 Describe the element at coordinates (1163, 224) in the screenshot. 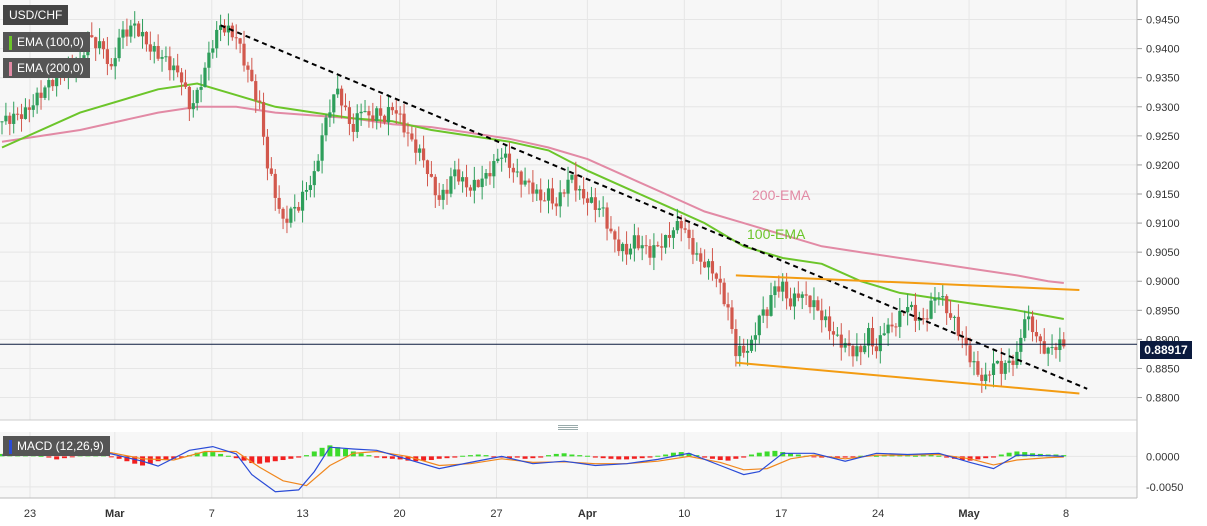

I see `y-tick-label: 0.9100` at that location.